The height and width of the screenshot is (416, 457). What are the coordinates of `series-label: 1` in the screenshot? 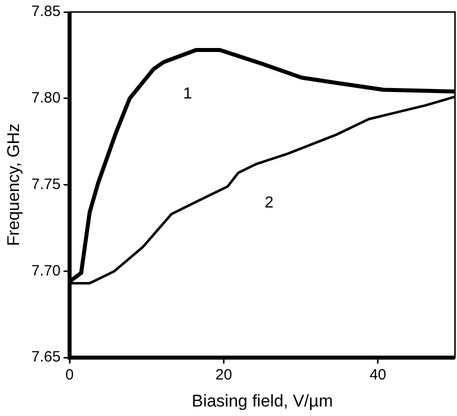 It's located at (187, 93).